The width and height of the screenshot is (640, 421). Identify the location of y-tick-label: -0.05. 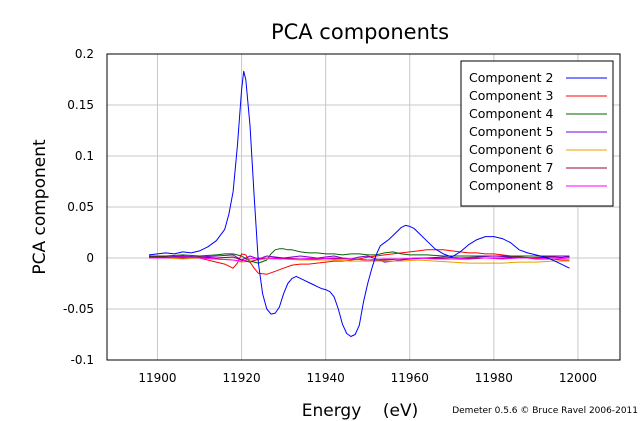
(78, 309).